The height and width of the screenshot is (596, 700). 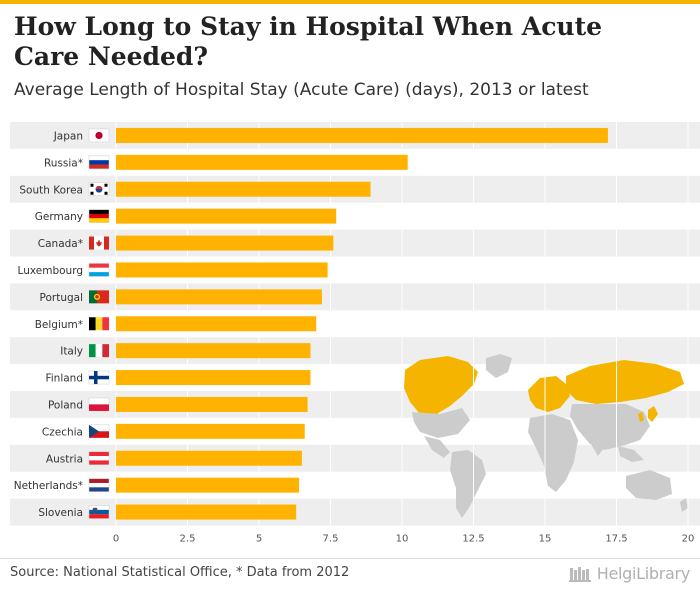 I want to click on map-india, so click(x=599, y=443).